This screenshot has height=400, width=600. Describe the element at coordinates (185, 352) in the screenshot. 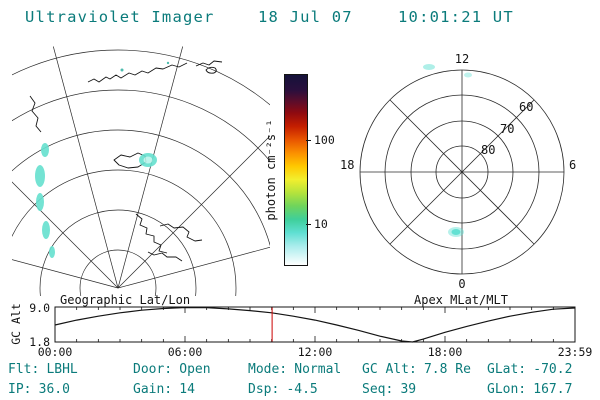

I see `xtick-0600: 06:00` at that location.